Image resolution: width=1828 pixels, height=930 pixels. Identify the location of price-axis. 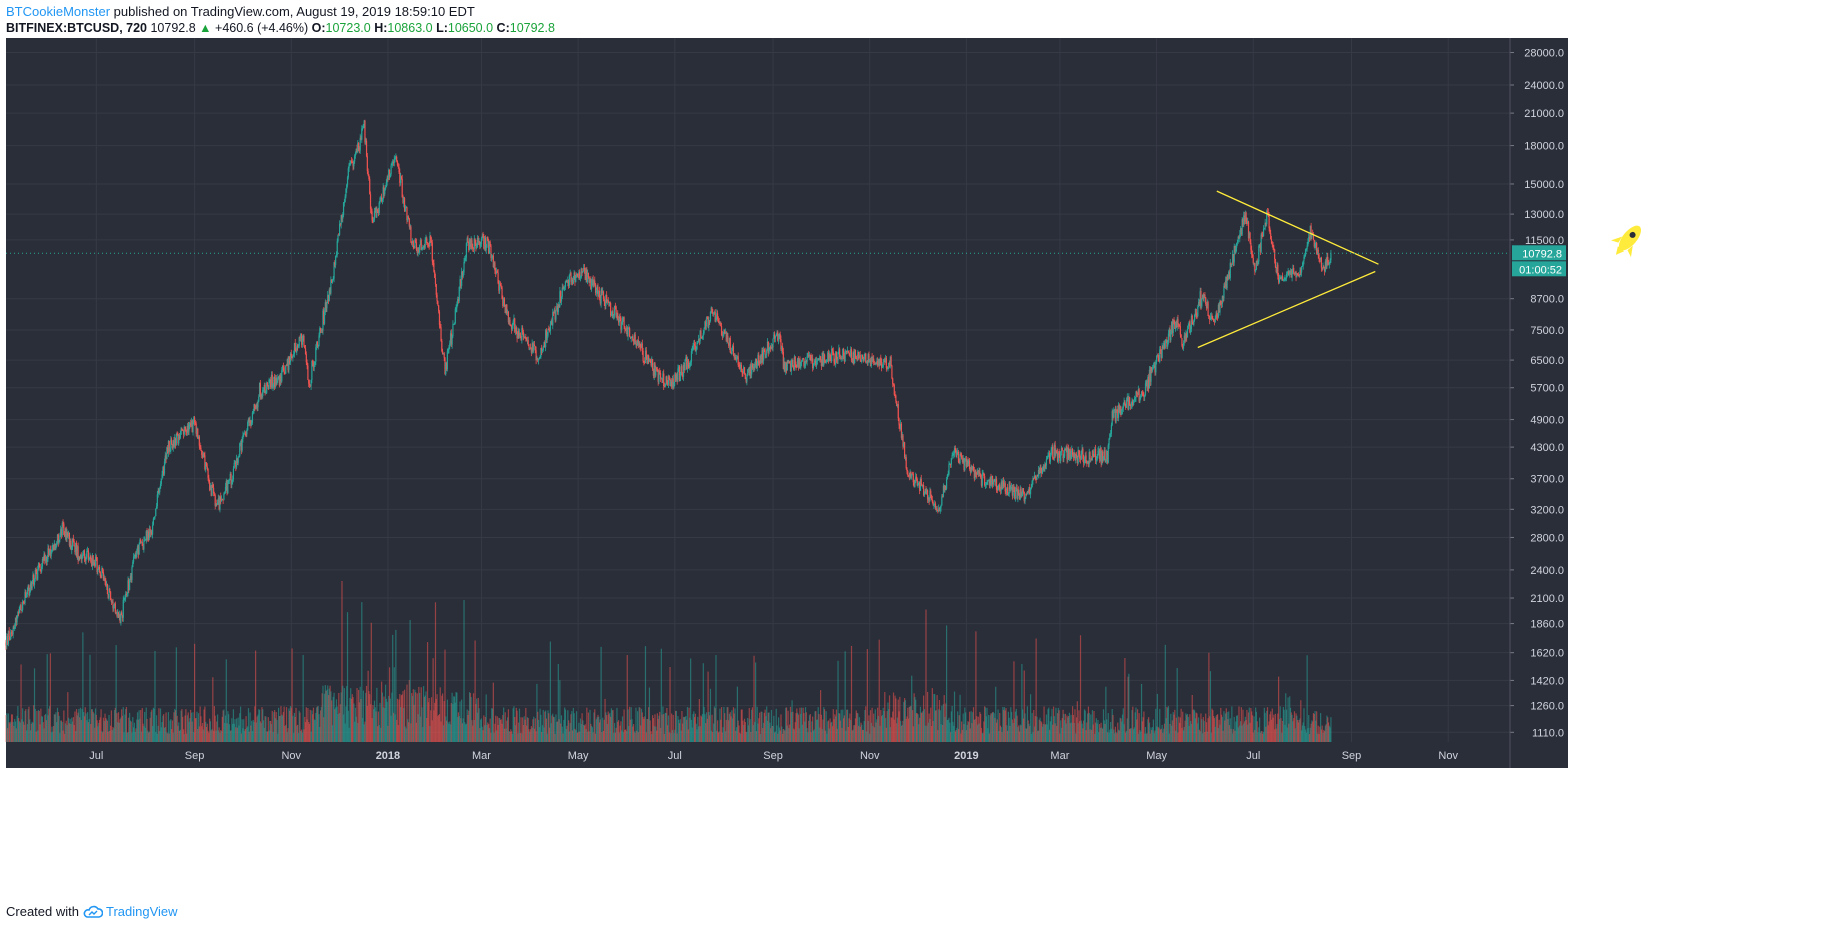
(1539, 390).